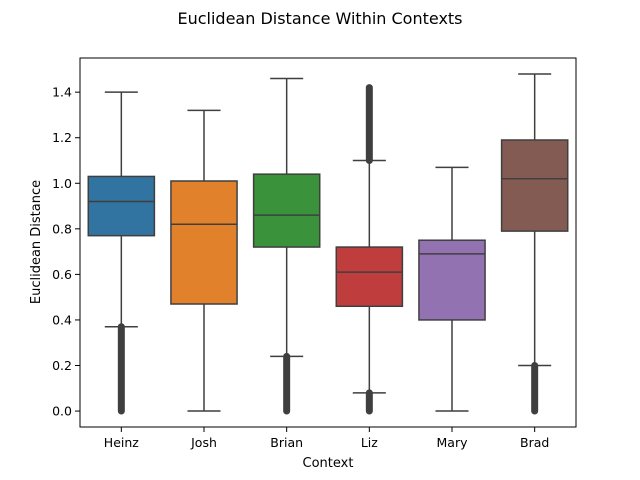 The width and height of the screenshot is (640, 480). Describe the element at coordinates (62, 228) in the screenshot. I see `y-tick-label: 0.8` at that location.